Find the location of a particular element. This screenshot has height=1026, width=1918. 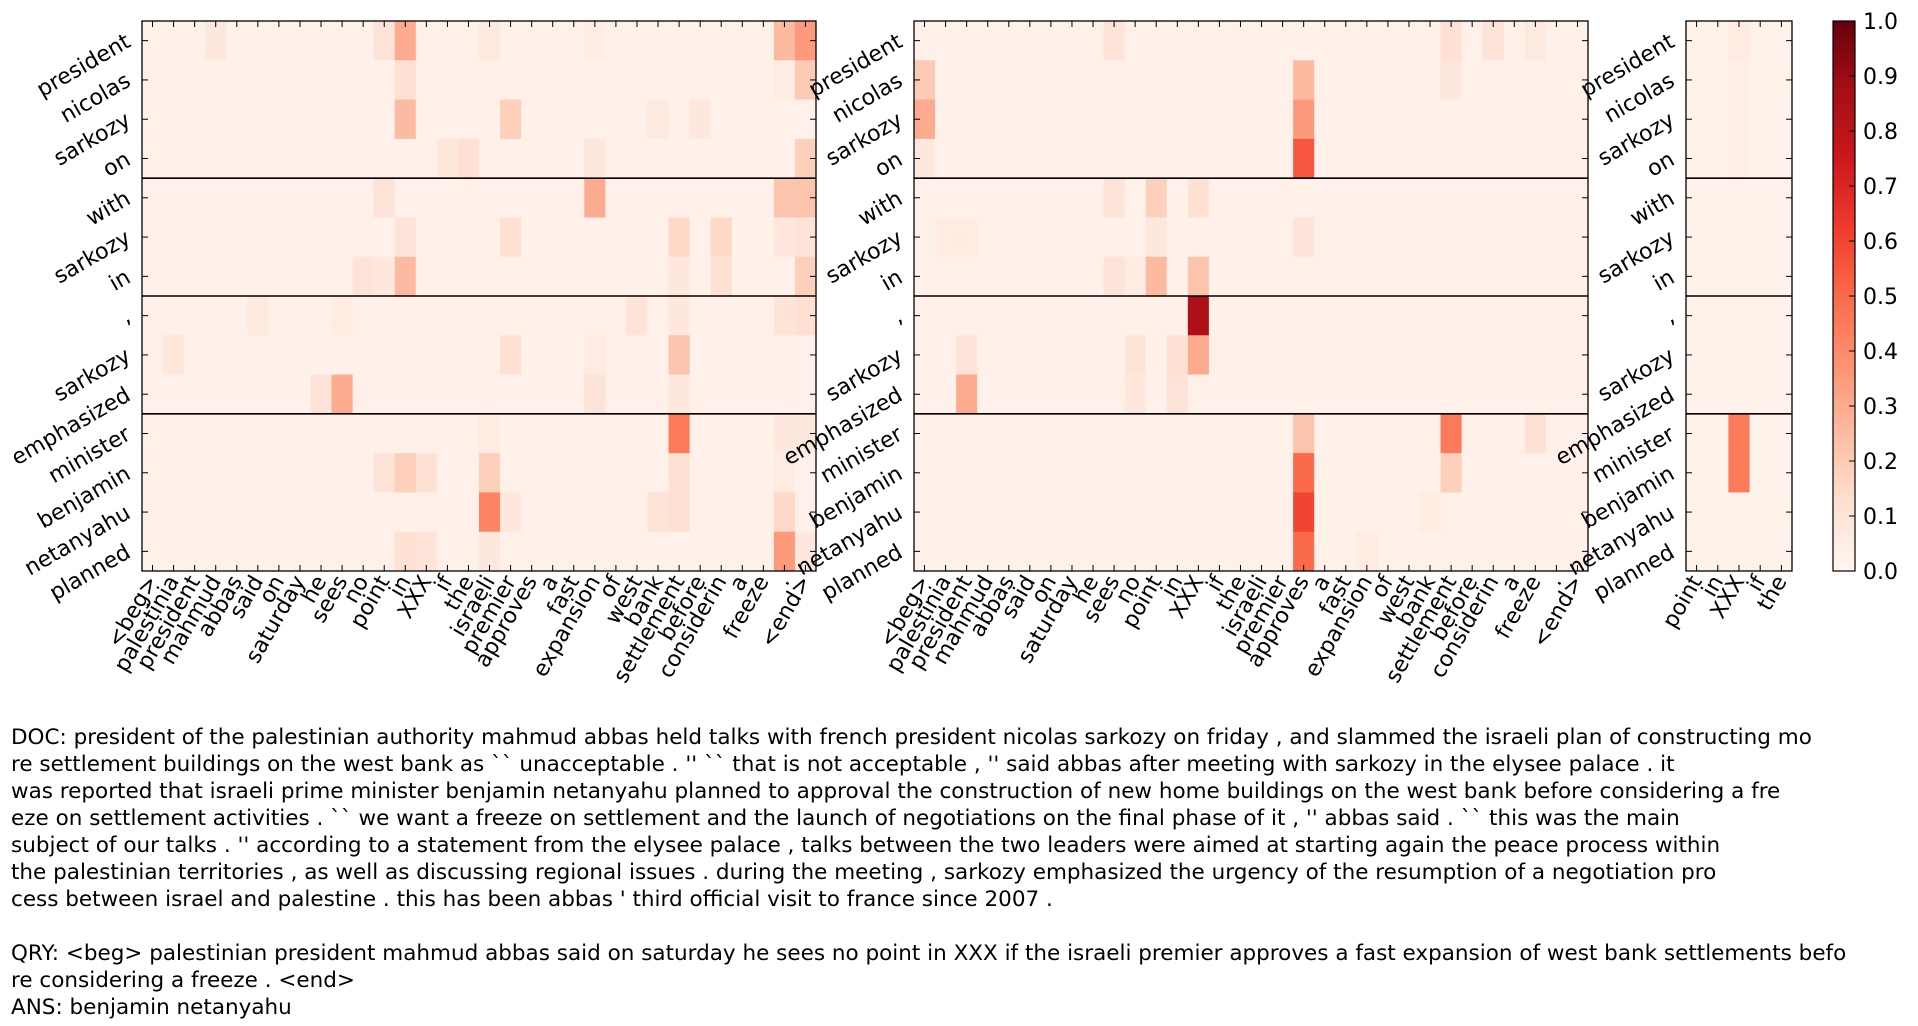

colorbar-tick-label: 0.1 is located at coordinates (1880, 517).